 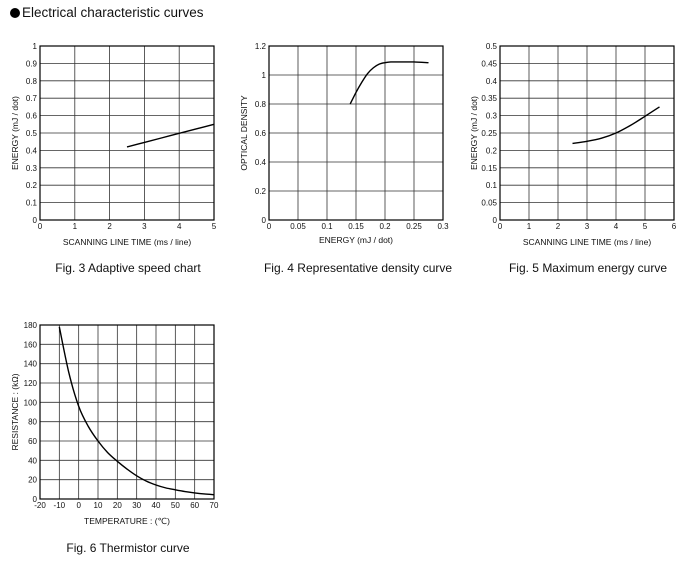 I want to click on y-tick-label: 40, so click(x=32, y=460).